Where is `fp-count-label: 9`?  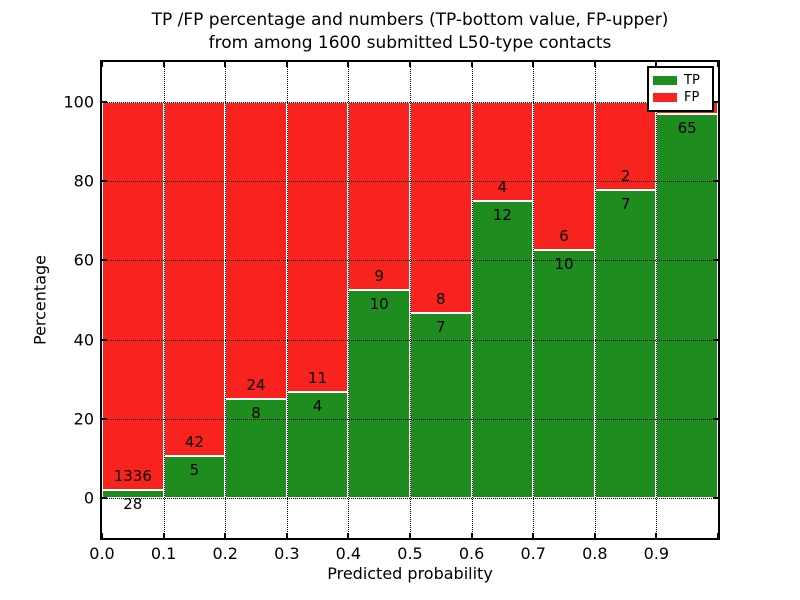
fp-count-label: 9 is located at coordinates (379, 275).